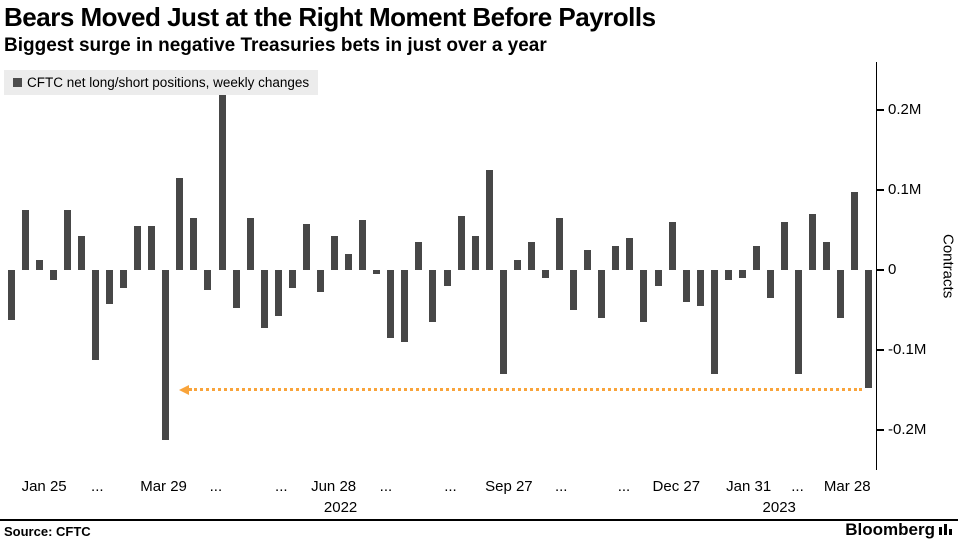  Describe the element at coordinates (334, 486) in the screenshot. I see `x-tick-label: Jun 28` at that location.